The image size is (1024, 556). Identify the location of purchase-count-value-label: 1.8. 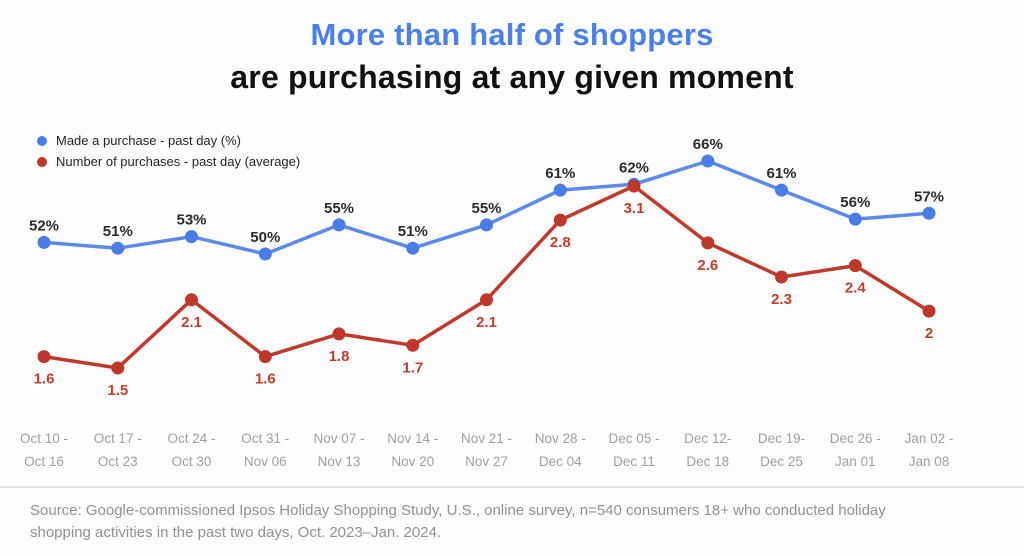
(339, 356).